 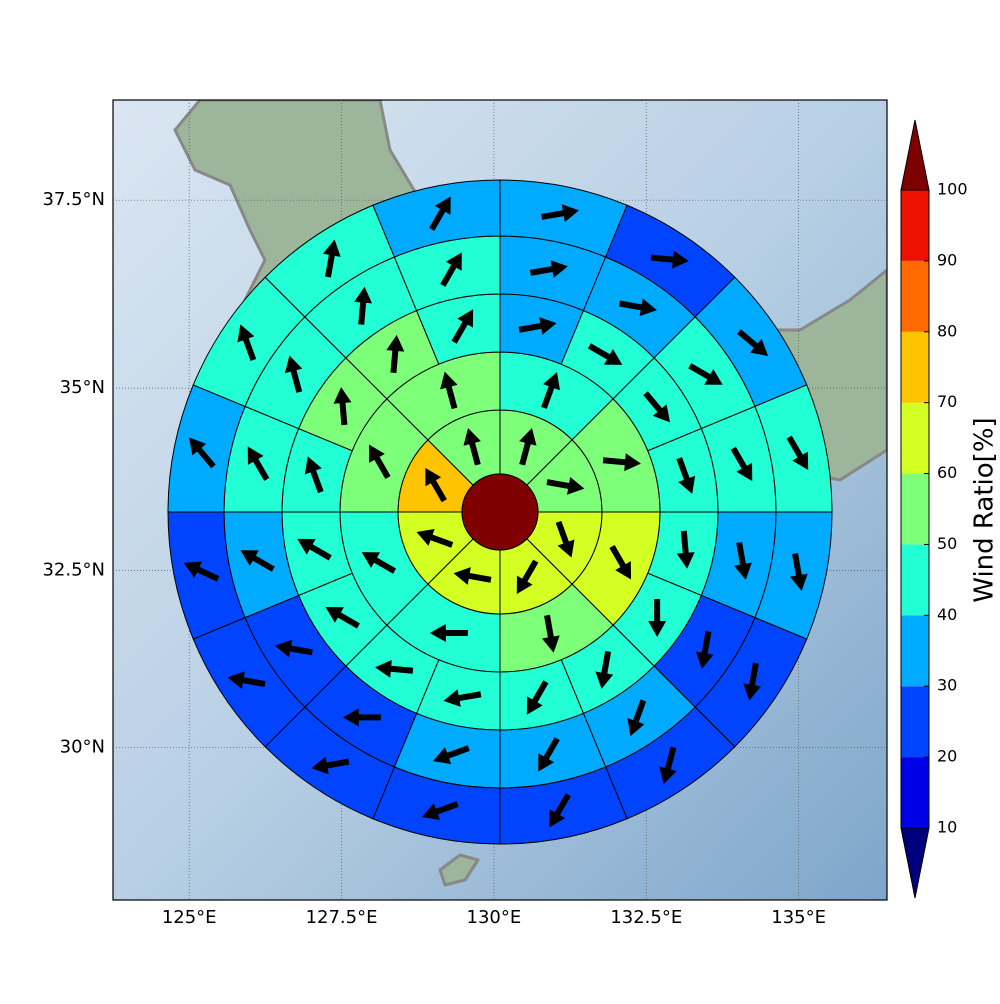 I want to click on x-tick-label: 135°E, so click(x=798, y=917).